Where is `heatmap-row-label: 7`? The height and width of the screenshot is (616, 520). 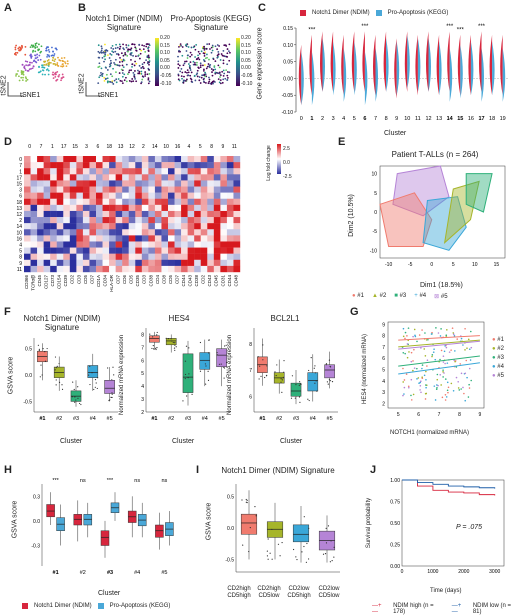
heatmap-row-label: 7 is located at coordinates (20, 166).